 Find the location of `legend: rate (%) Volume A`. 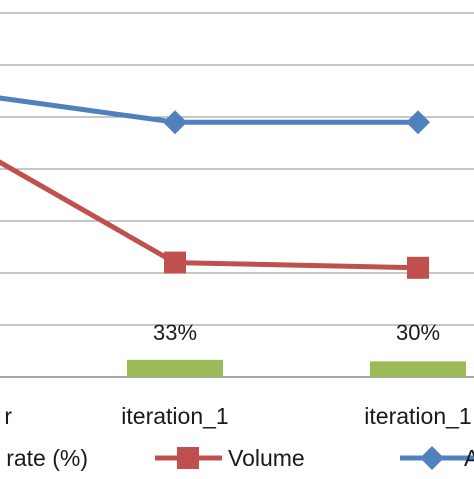

legend: rate (%) Volume A is located at coordinates (240, 458).